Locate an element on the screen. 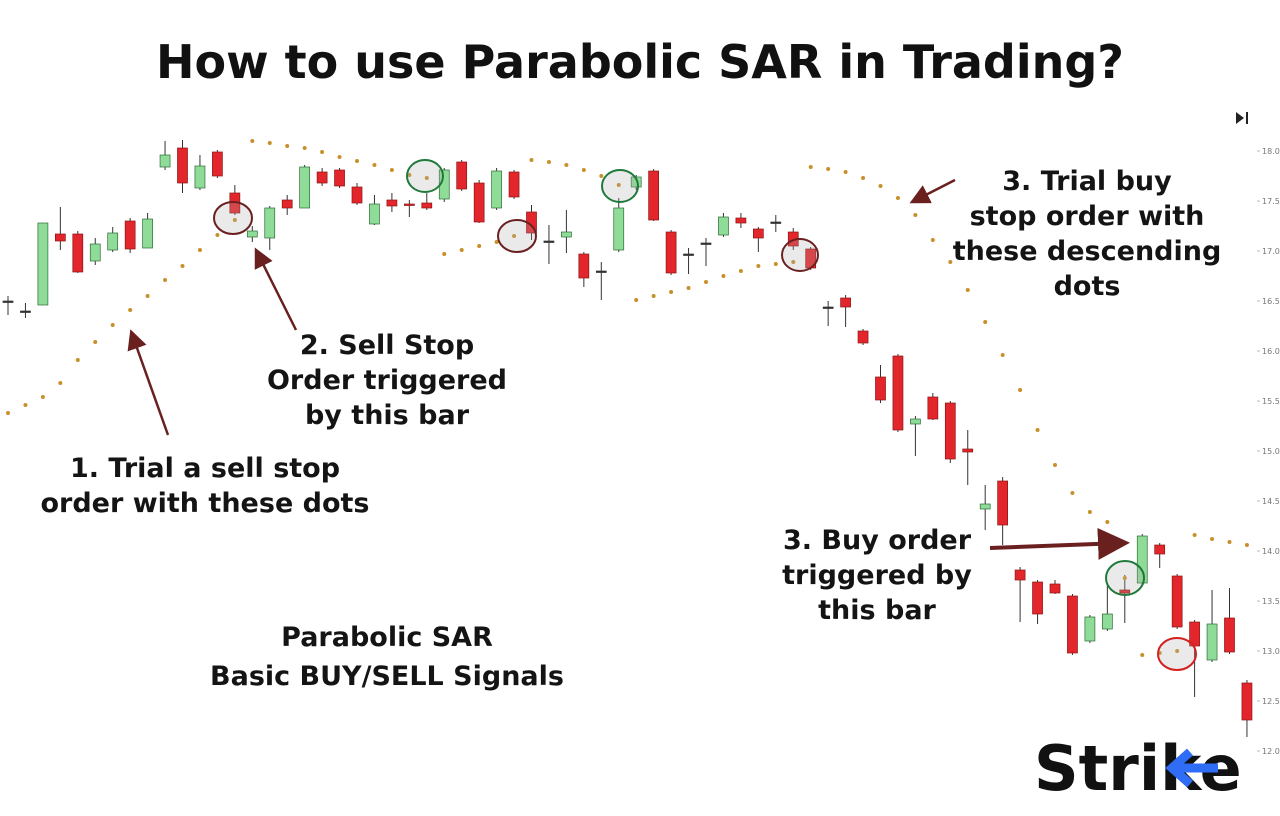 This screenshot has width=1280, height=816. annotation-text: stop order with is located at coordinates (1087, 216).